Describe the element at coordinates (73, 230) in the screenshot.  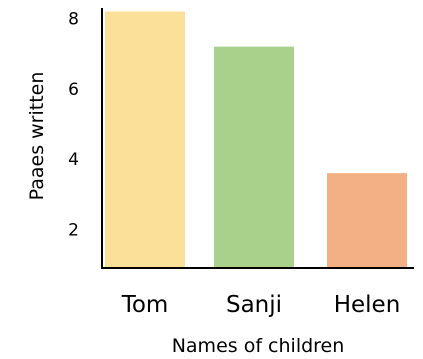
I see `y-tick-label-2: 2` at that location.